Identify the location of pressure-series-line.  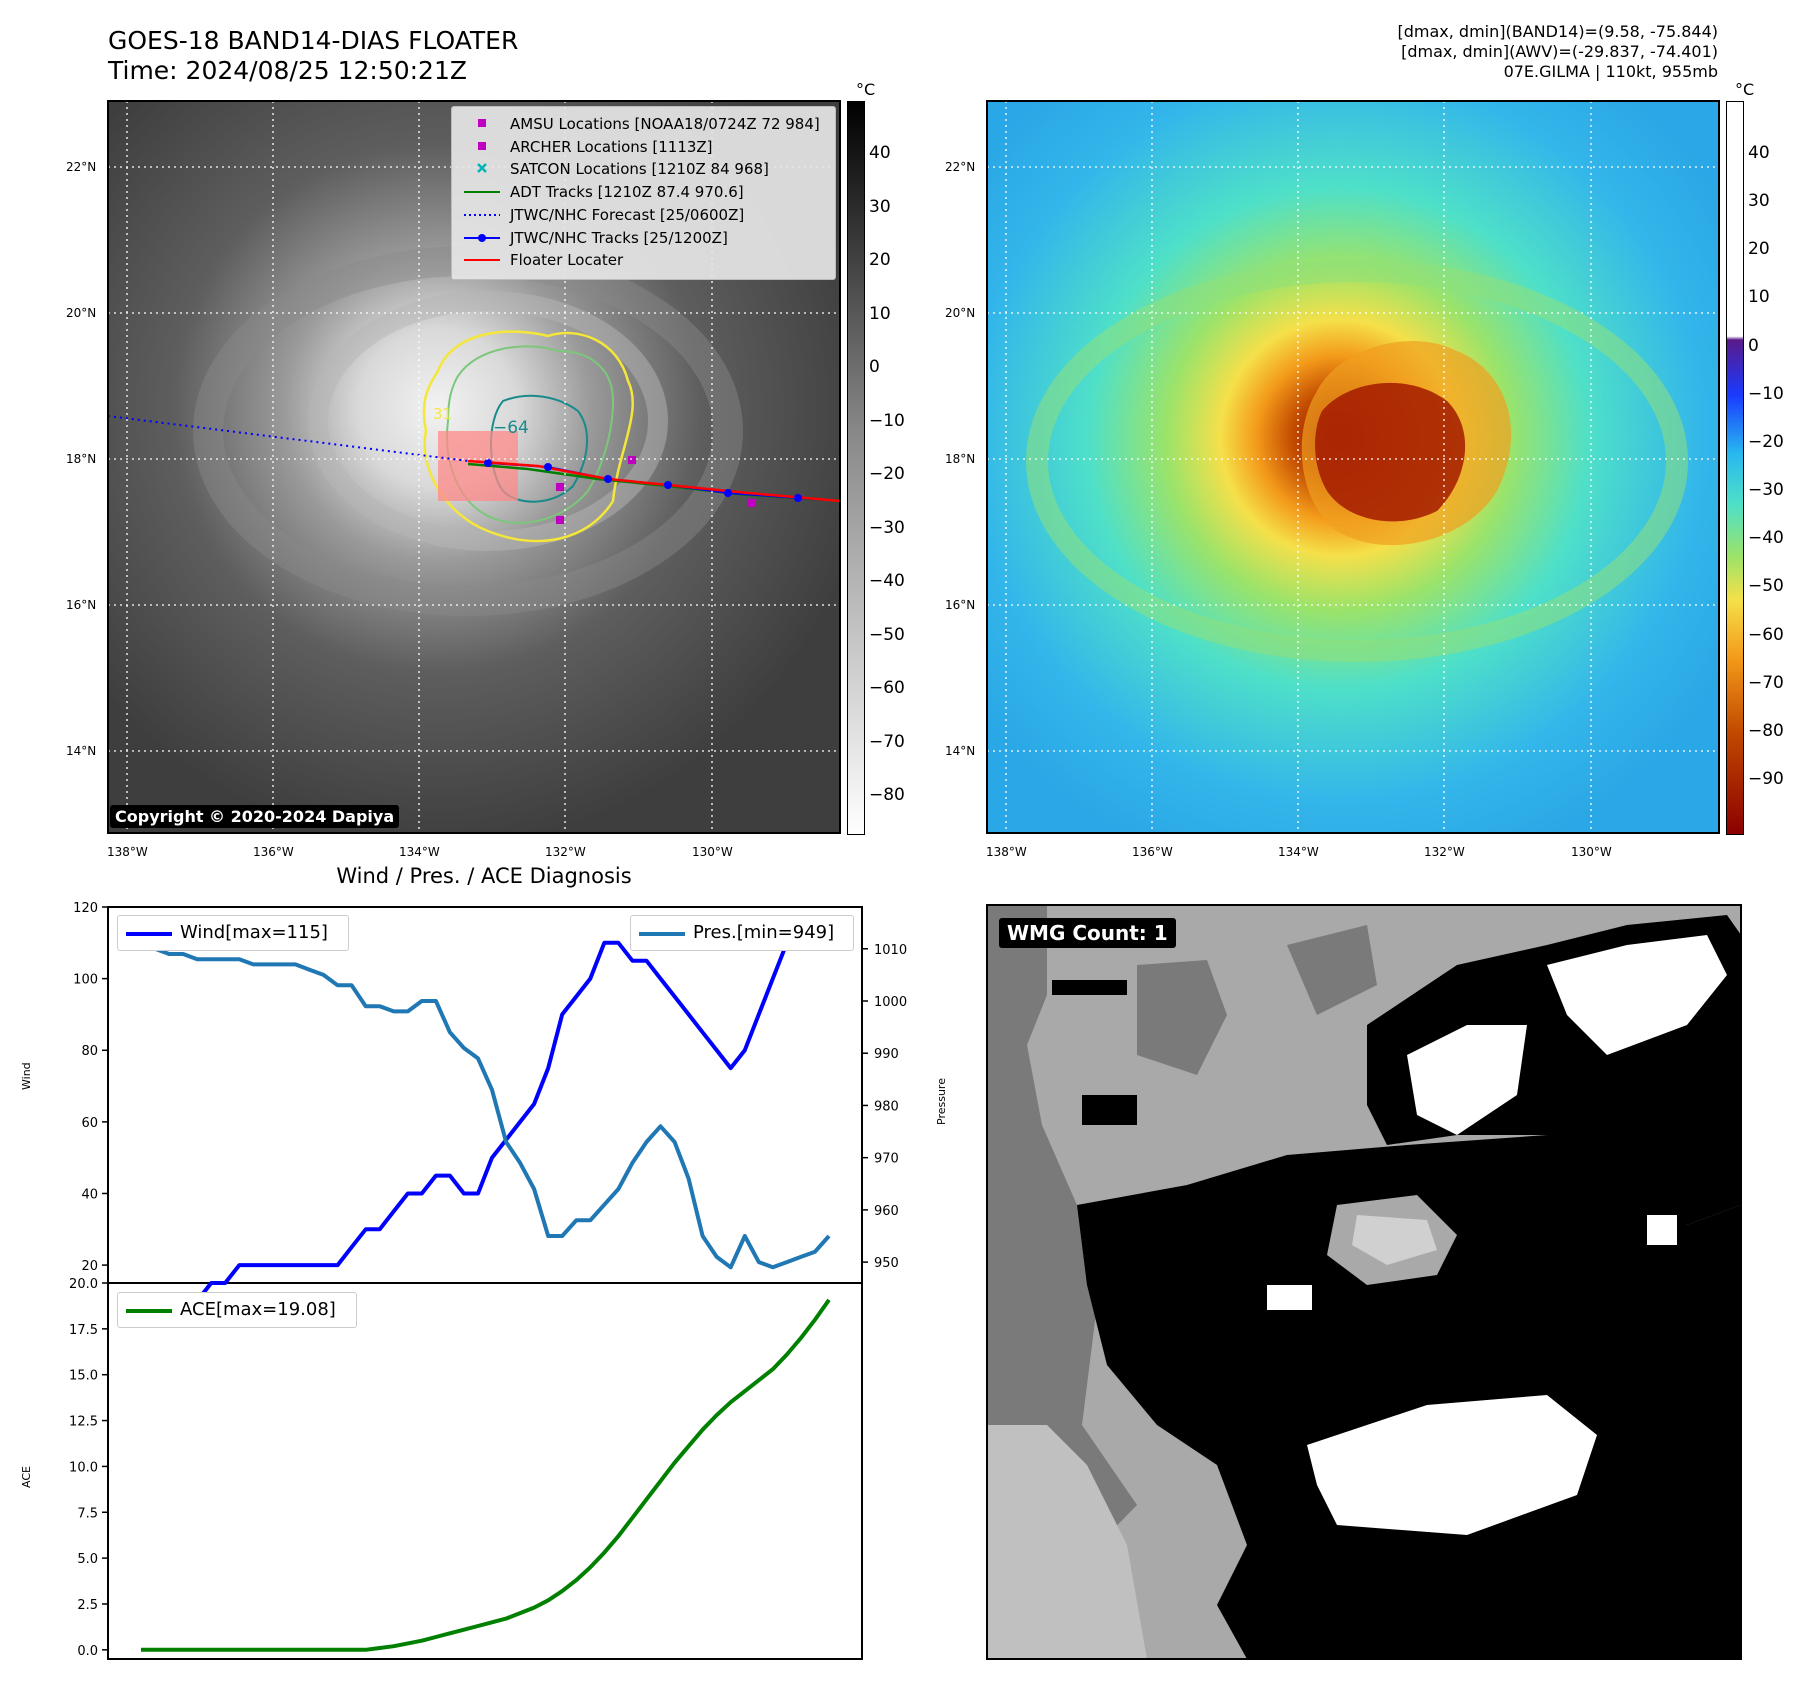
(485, 1095).